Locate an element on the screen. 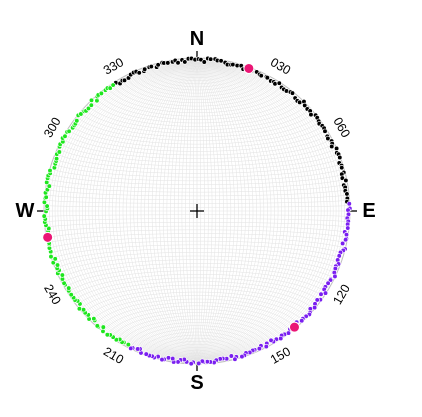 Image resolution: width=422 pixels, height=417 pixels. cardinal-n: N is located at coordinates (197, 39).